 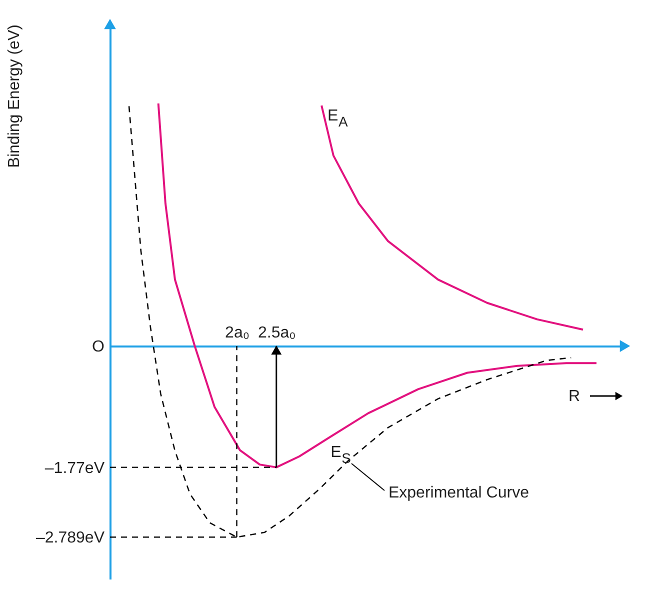 What do you see at coordinates (74, 468) in the screenshot?
I see `y-tick-label: –1.77eV` at bounding box center [74, 468].